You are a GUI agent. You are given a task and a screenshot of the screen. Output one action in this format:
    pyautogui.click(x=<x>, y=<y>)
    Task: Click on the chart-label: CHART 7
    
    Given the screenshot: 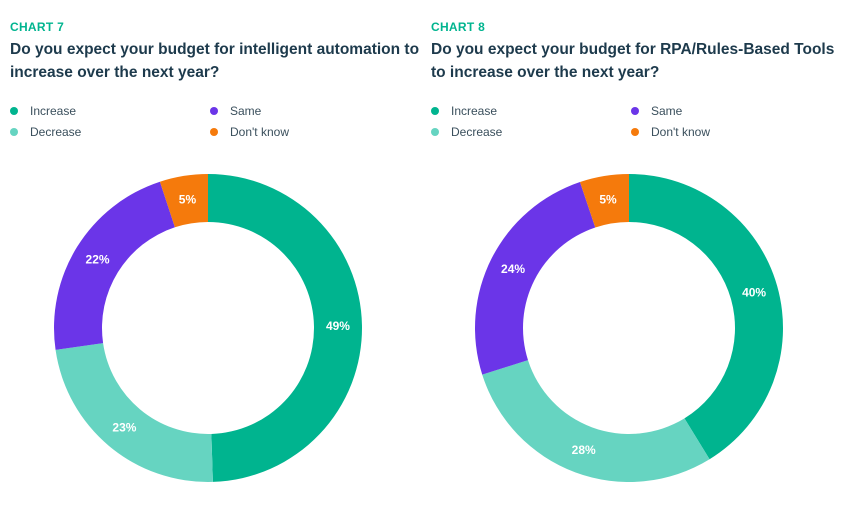 What is the action you would take?
    pyautogui.click(x=37, y=27)
    